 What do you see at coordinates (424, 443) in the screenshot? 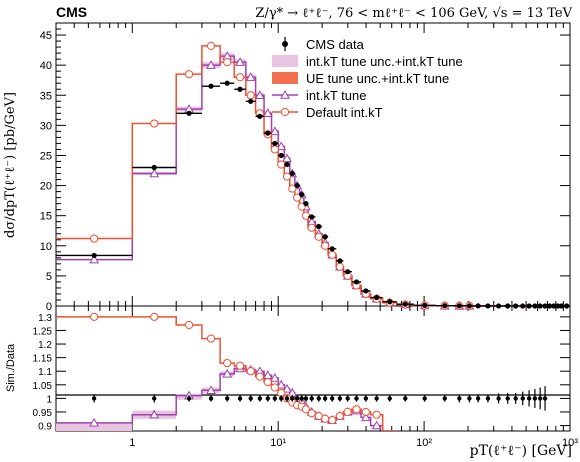
I see `x-tick-label: 10²` at bounding box center [424, 443].